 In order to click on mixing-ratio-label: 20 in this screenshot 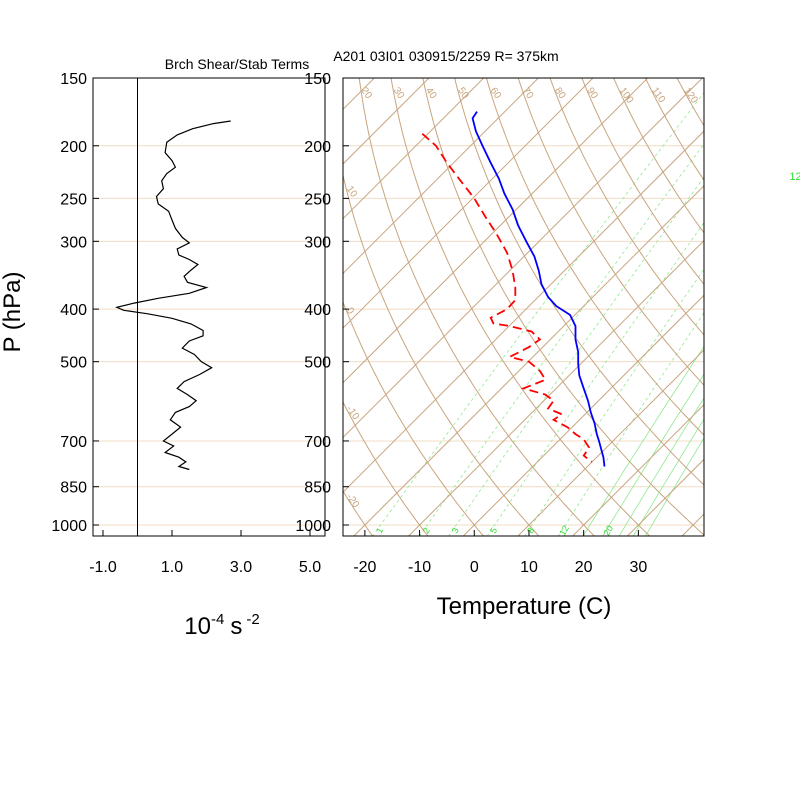, I will do `click(608, 531)`.